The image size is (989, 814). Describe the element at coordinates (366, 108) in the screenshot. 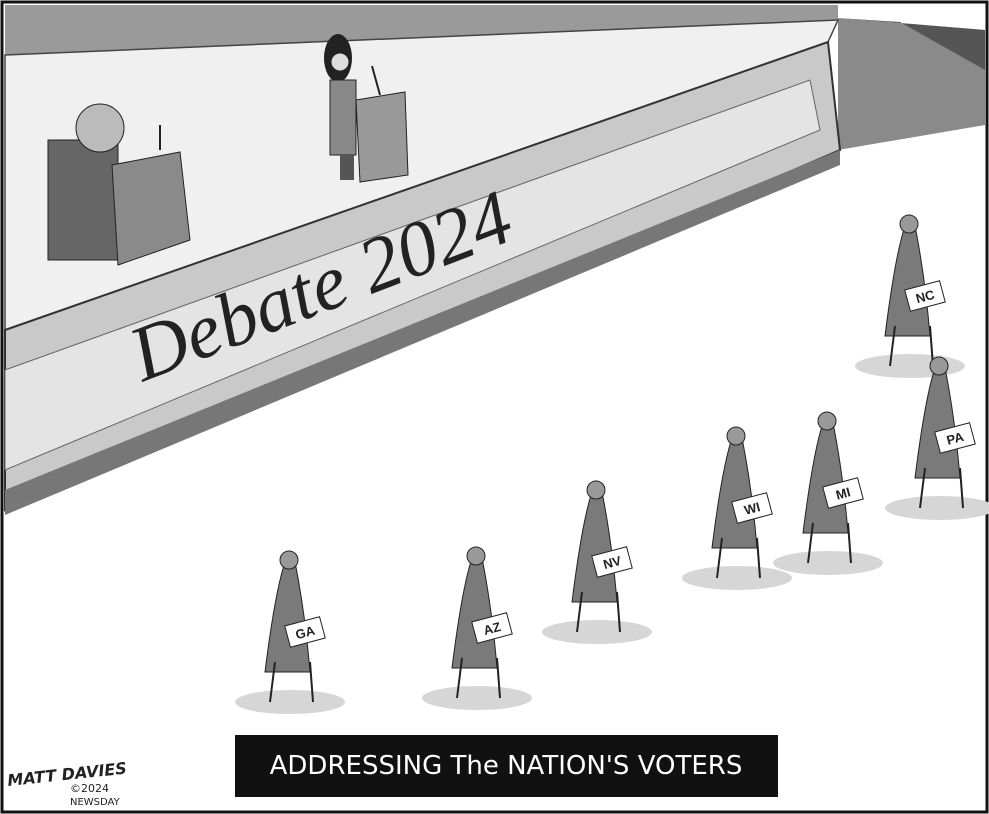

I see `candidate-right` at that location.